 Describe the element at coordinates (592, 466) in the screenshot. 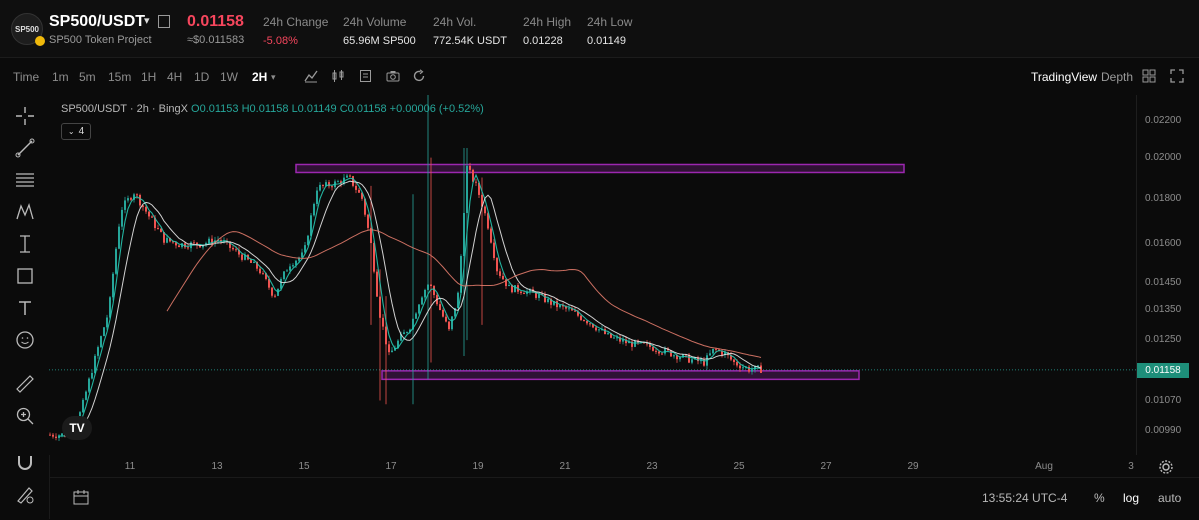

I see `time-axis: 11 13 15 17 19 21 23 25 27 29 Aug 3` at that location.